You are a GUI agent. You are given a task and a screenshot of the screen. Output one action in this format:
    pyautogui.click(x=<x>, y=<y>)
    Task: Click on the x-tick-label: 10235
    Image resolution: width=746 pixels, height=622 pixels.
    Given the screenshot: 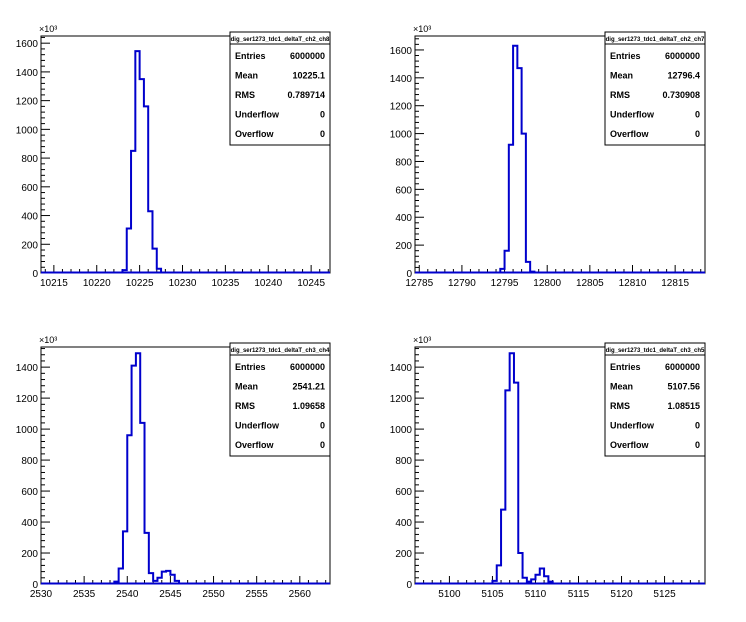 What is the action you would take?
    pyautogui.click(x=225, y=283)
    